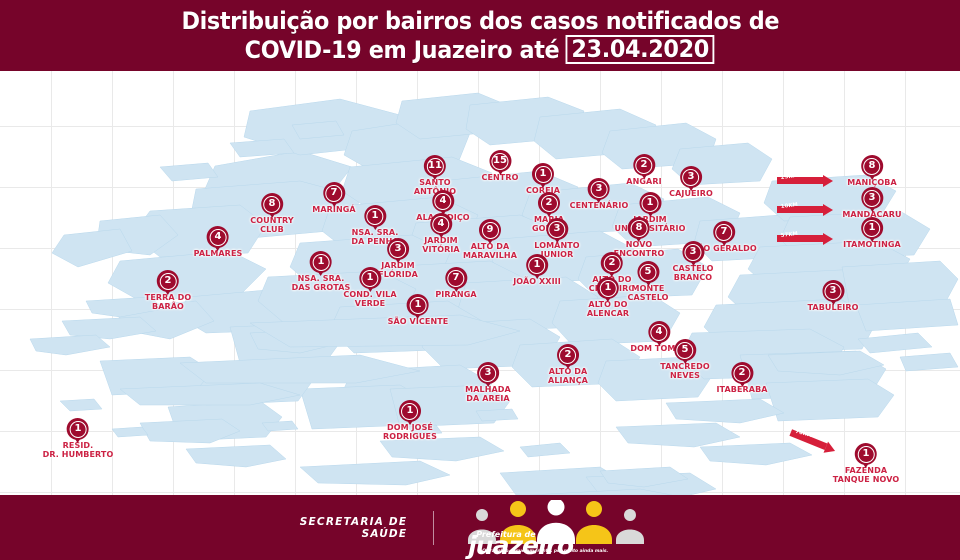 Image resolution: width=960 pixels, height=560 pixels. I want to click on footer-divider, so click(434, 527).